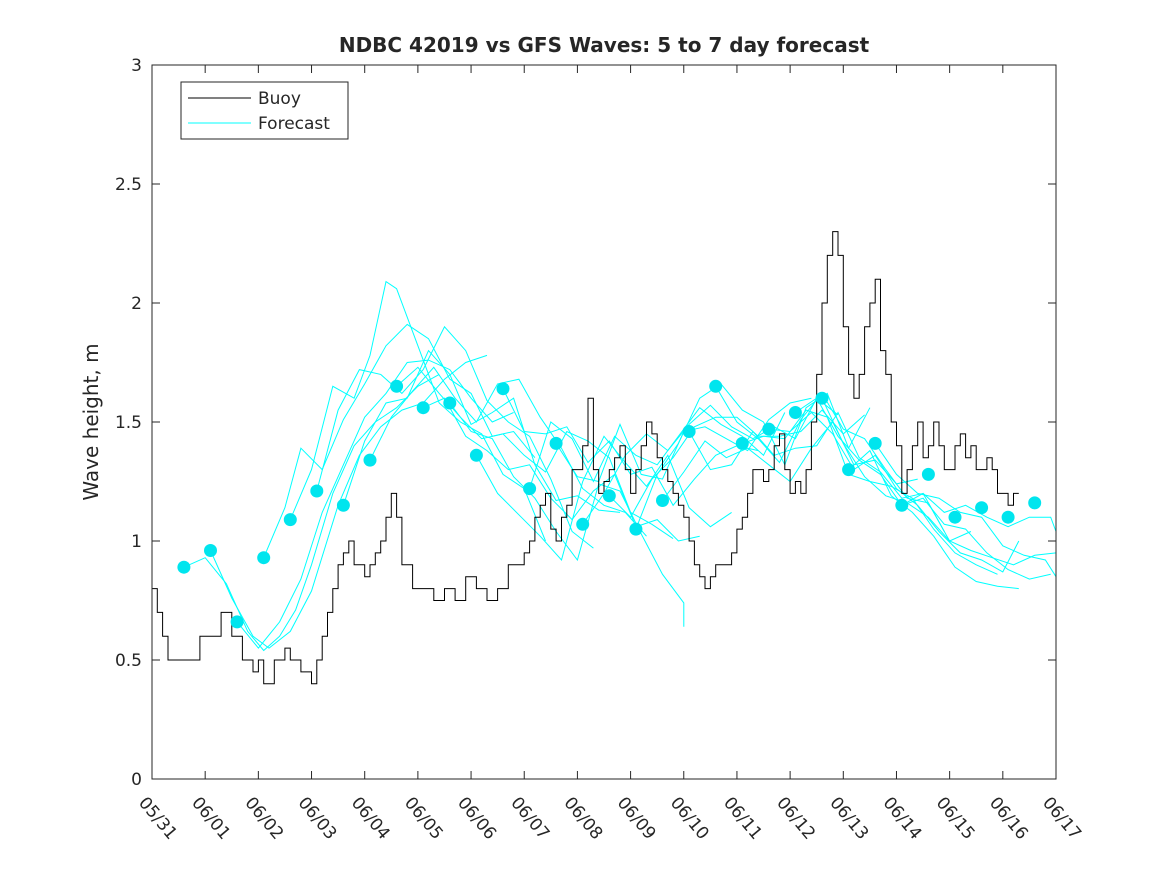 The width and height of the screenshot is (1167, 875). Describe the element at coordinates (91, 421) in the screenshot. I see `y-axis-label: Wave height, m` at that location.